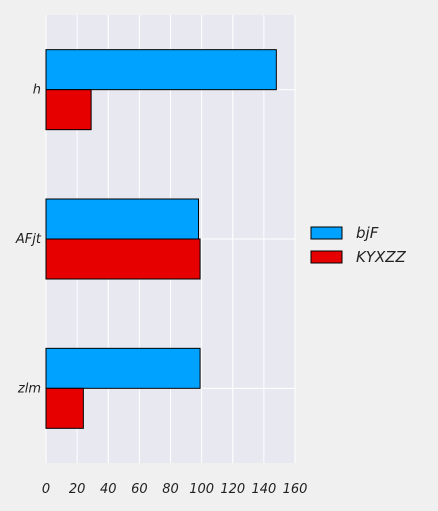 The width and height of the screenshot is (438, 511). I want to click on x-tick-label: 20, so click(77, 489).